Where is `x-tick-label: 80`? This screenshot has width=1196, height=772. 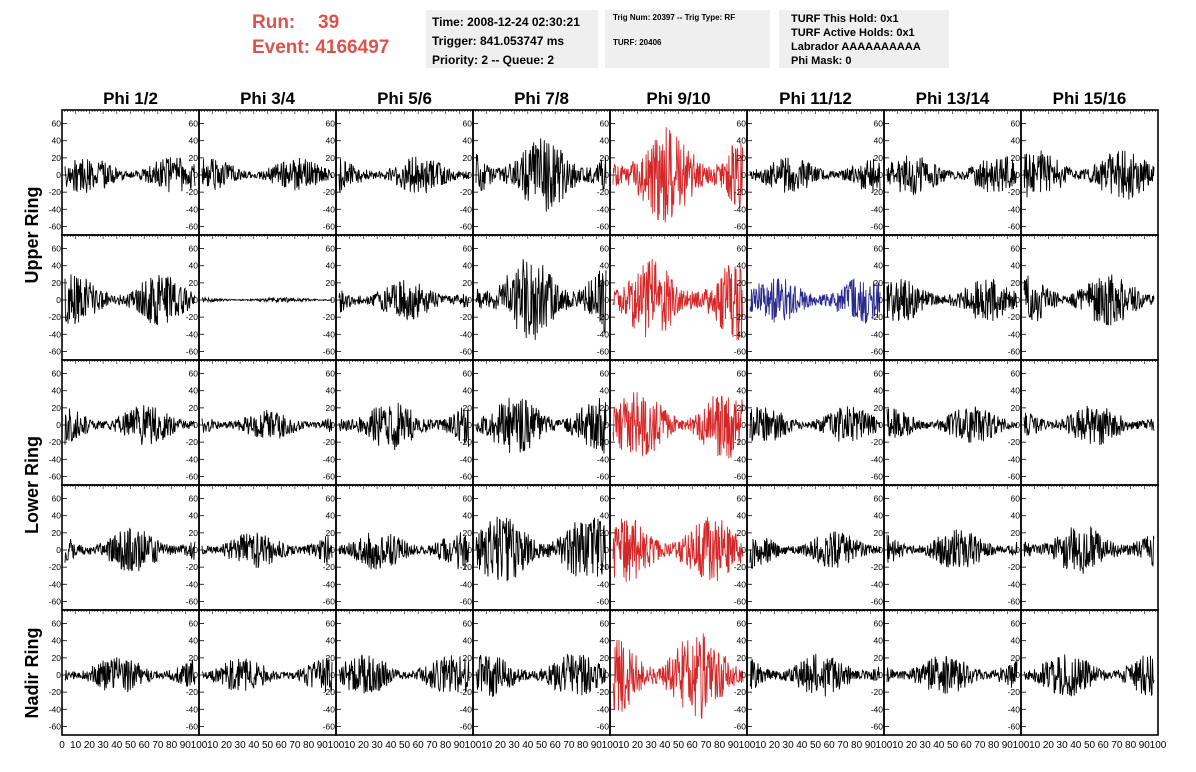
x-tick-label: 80 is located at coordinates (857, 745).